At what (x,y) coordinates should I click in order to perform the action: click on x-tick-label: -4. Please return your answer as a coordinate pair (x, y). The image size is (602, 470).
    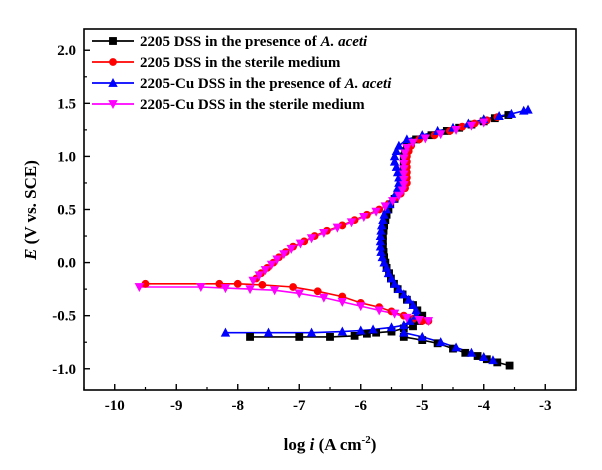
    Looking at the image, I should click on (484, 406).